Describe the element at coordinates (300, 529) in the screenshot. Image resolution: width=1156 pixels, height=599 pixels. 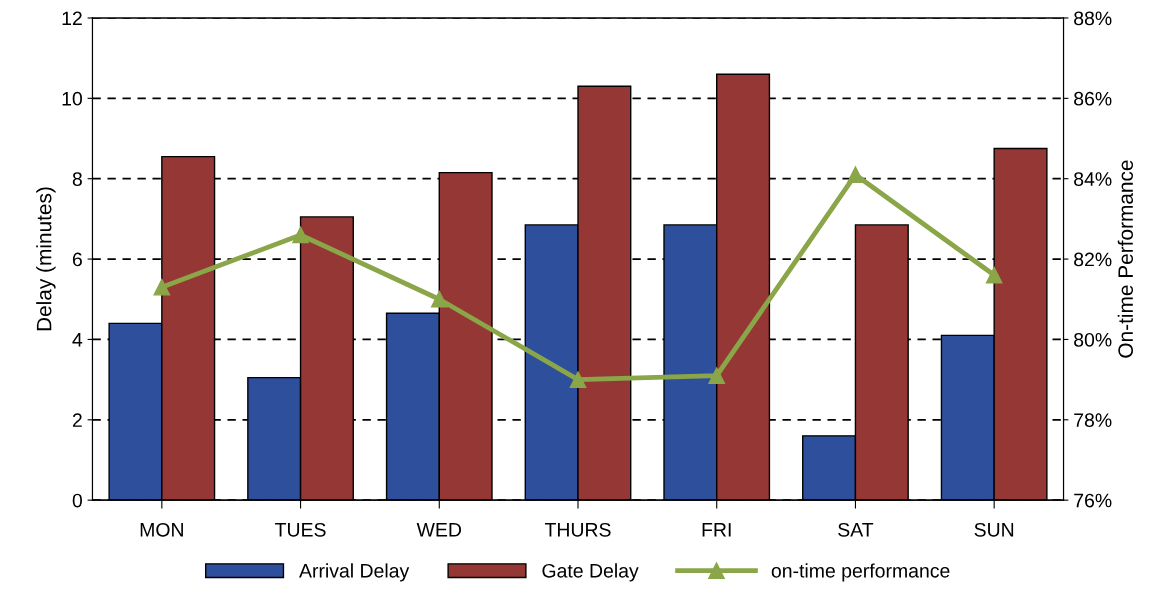
I see `x-tick-label: TUES` at that location.